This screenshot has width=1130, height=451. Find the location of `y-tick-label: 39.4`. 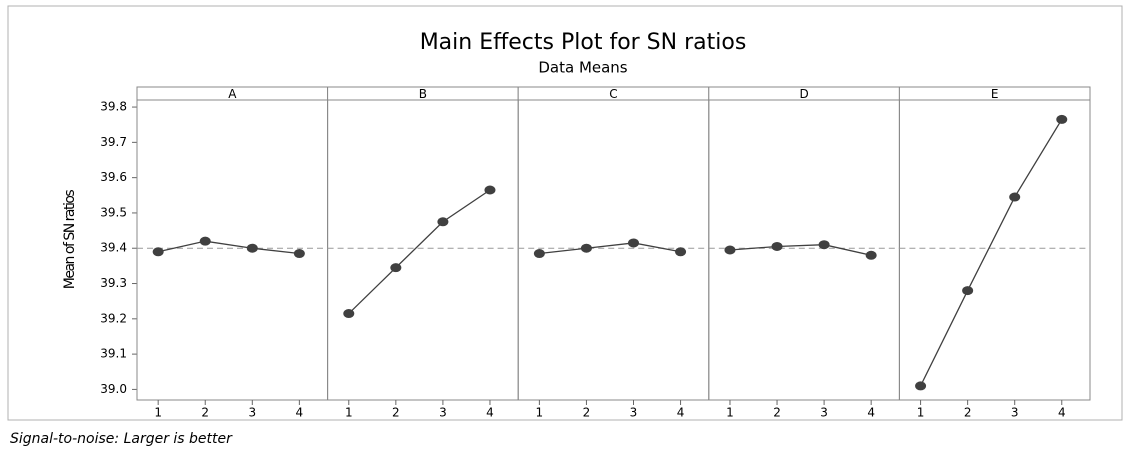

y-tick-label: 39.4 is located at coordinates (113, 248).